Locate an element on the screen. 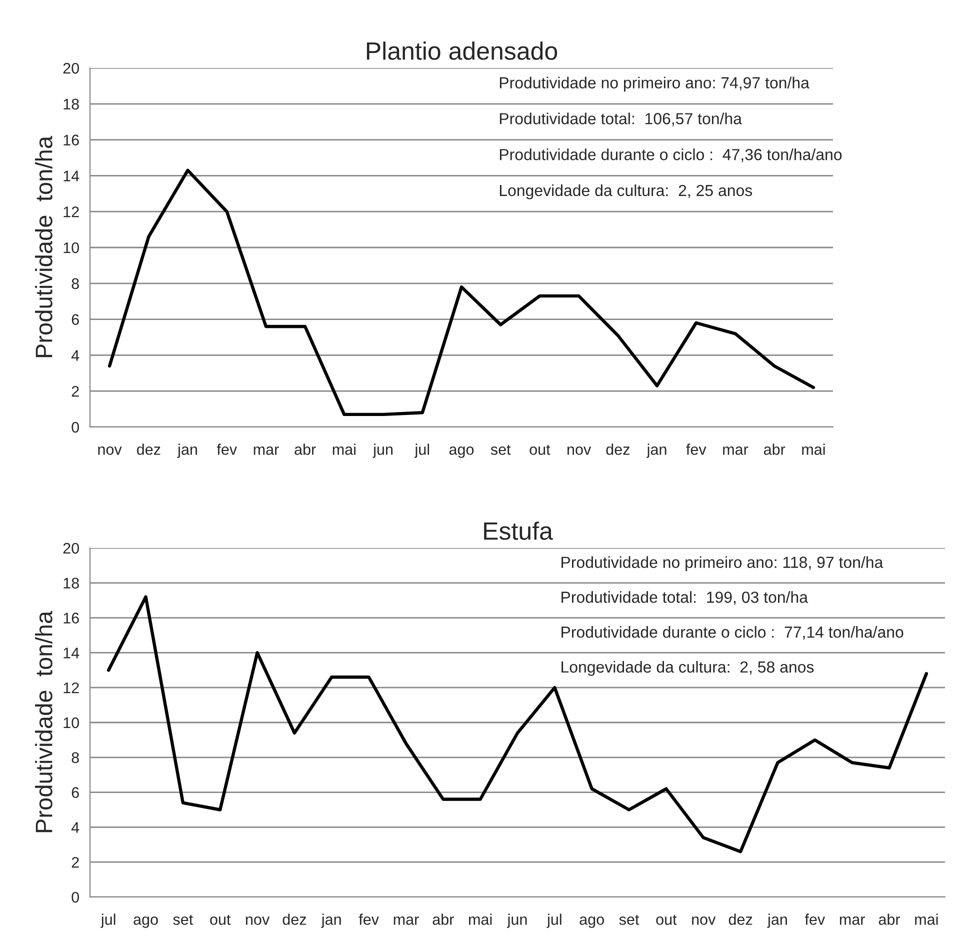 The height and width of the screenshot is (951, 953). annotation: Produtividade no primeiro ano: 74,97 ton/ha is located at coordinates (655, 84).